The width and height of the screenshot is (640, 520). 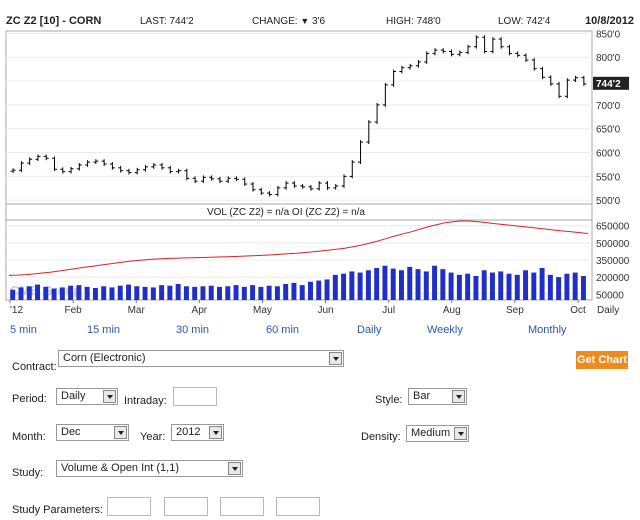 What do you see at coordinates (613, 262) in the screenshot?
I see `indicator-y-axis: 650000 500000 350000 200000 50000` at bounding box center [613, 262].